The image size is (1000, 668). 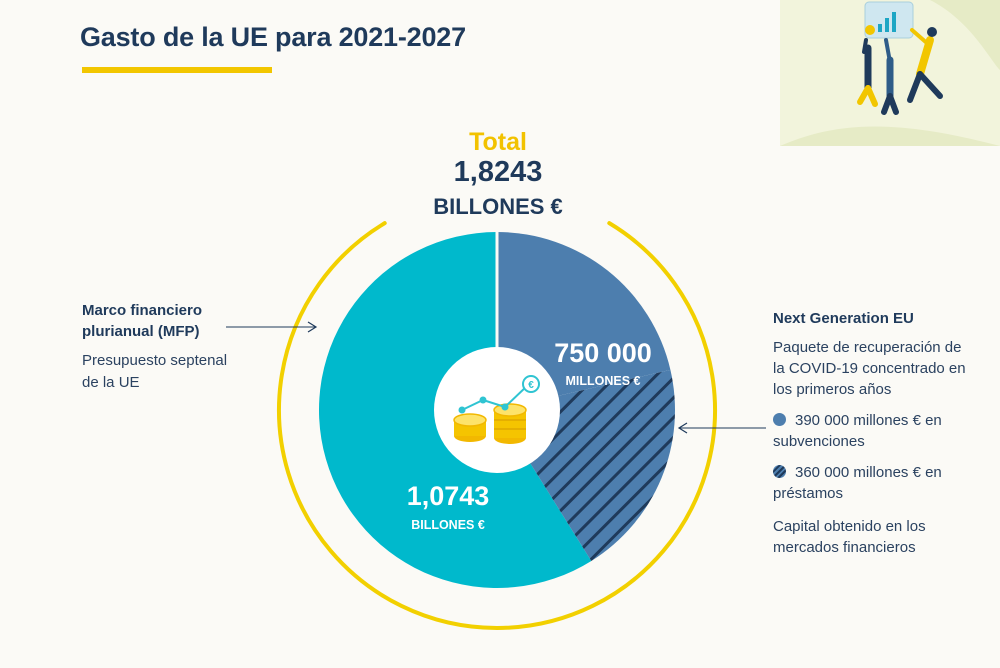 I want to click on ngeu-heading: Next Generation EU, so click(x=843, y=318).